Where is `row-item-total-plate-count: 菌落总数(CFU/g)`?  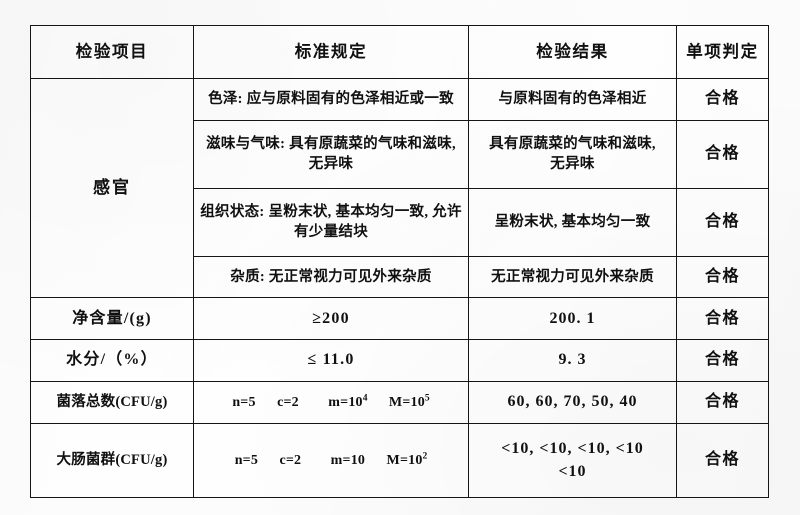 row-item-total-plate-count: 菌落总数(CFU/g) is located at coordinates (112, 403).